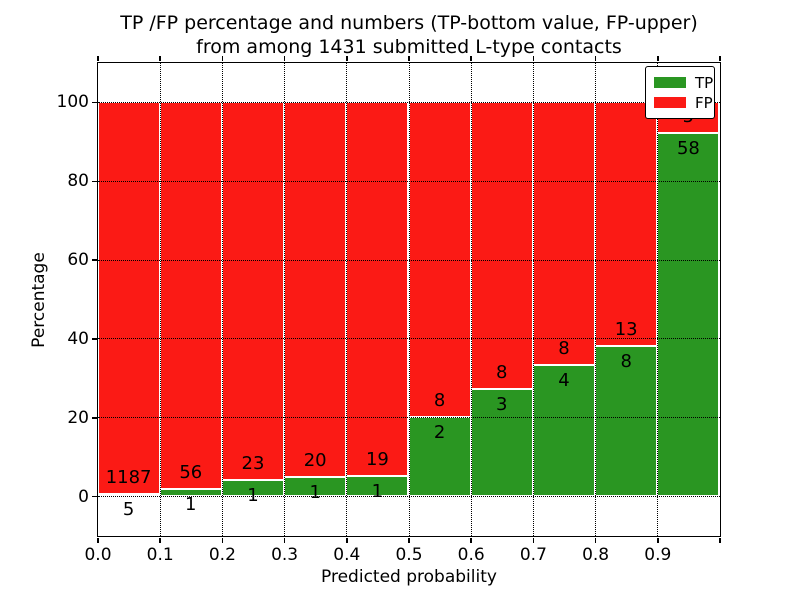 The width and height of the screenshot is (800, 600). Describe the element at coordinates (72, 102) in the screenshot. I see `y-tick-label: 100` at that location.